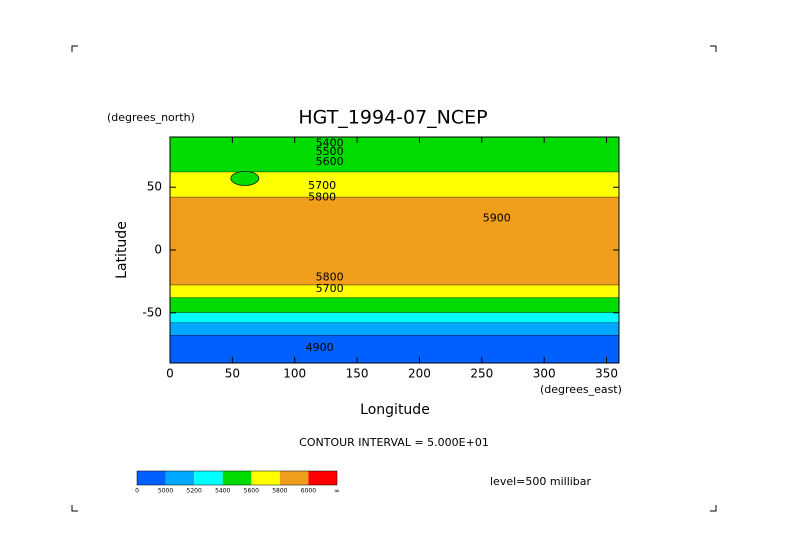 The width and height of the screenshot is (789, 558). I want to click on colorbar-label: 5600, so click(251, 491).